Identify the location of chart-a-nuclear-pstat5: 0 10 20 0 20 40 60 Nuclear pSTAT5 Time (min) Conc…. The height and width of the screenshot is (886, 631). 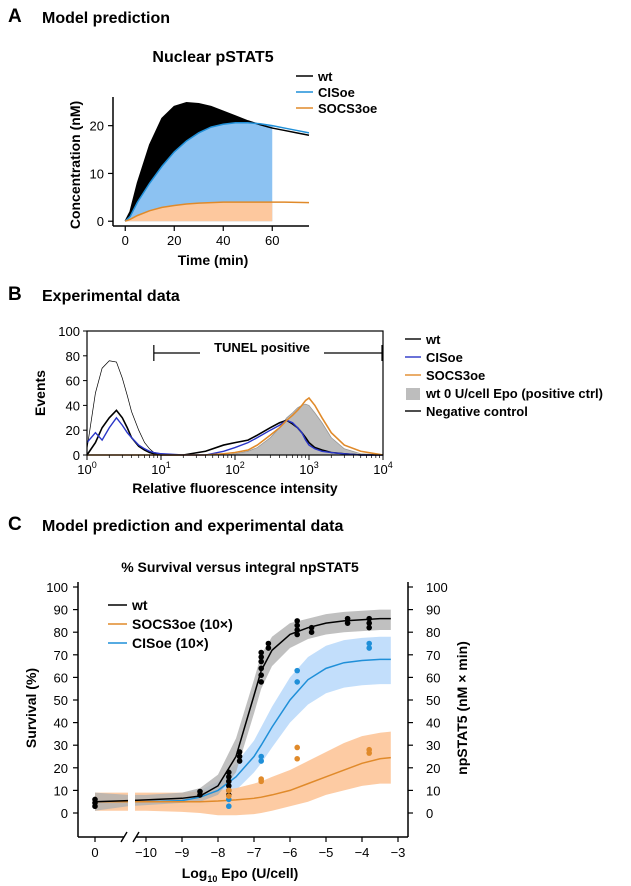
(222, 158).